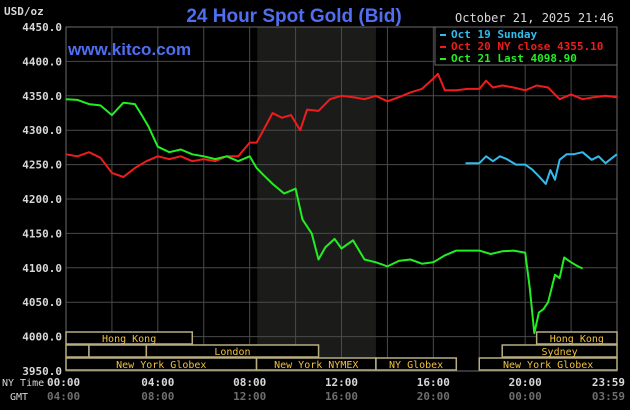 This screenshot has height=410, width=630. What do you see at coordinates (514, 58) in the screenshot?
I see `legend-entry: Oct 21 Last 4098.90` at bounding box center [514, 58].